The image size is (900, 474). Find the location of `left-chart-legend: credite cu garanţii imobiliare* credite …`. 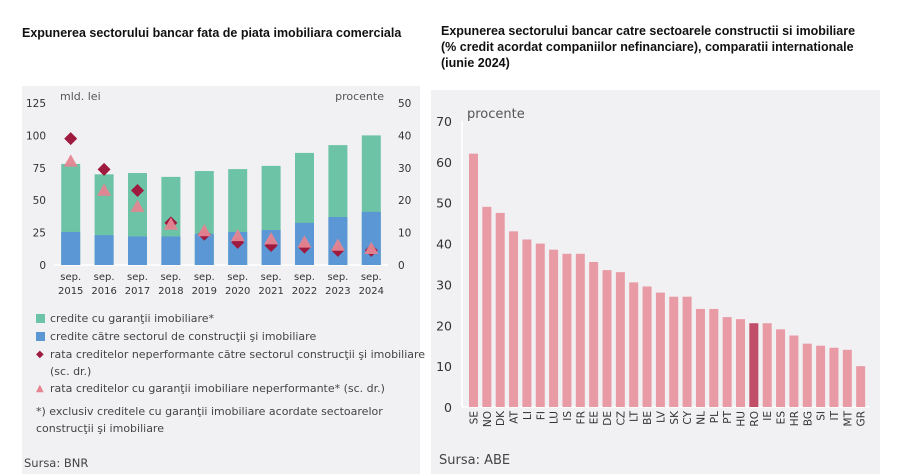

left-chart-legend: credite cu garanţii imobiliare* credite … is located at coordinates (231, 373).